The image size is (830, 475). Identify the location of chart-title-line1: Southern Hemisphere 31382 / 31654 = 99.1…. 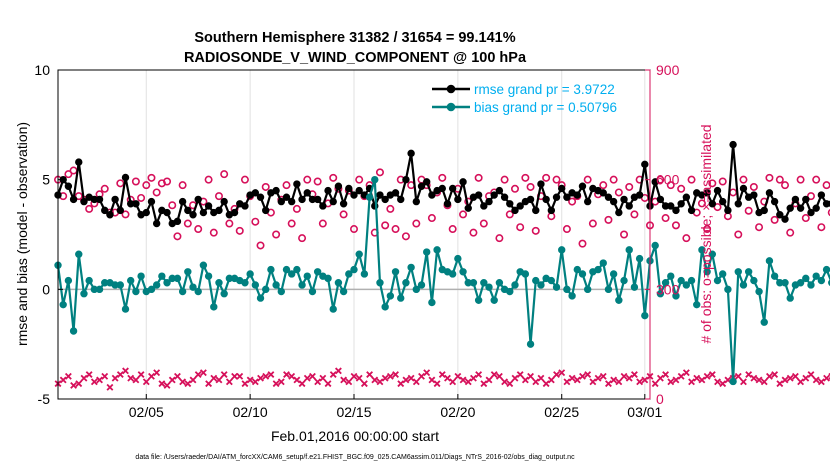
(354, 38).